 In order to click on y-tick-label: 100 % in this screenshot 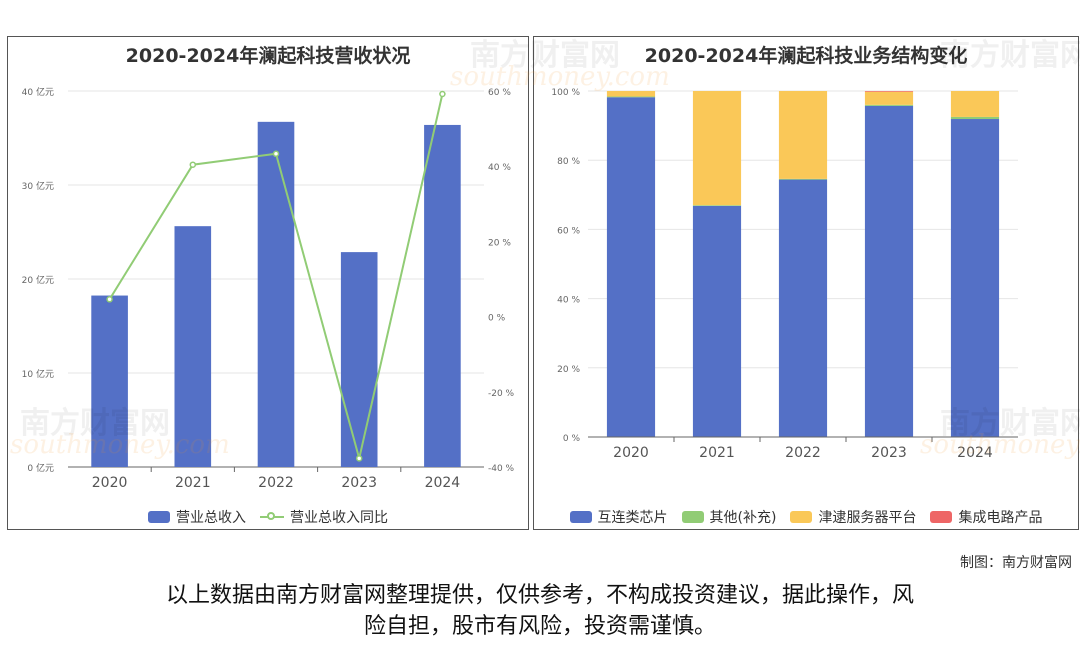, I will do `click(565, 93)`.